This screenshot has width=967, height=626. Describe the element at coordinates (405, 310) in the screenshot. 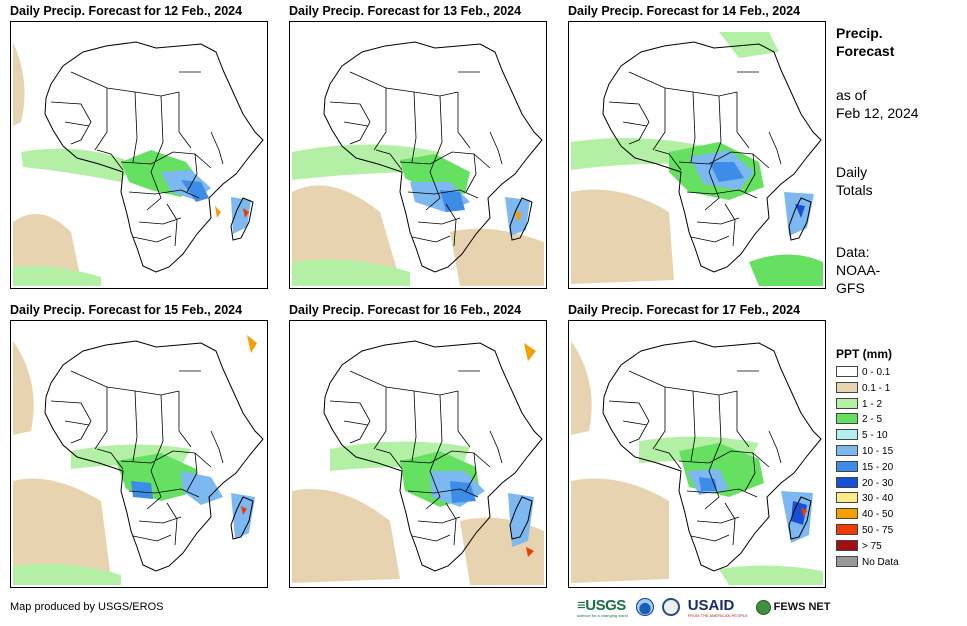

I see `panel-title-16: Daily Precip. Forecast for 16 Feb., 2024` at that location.